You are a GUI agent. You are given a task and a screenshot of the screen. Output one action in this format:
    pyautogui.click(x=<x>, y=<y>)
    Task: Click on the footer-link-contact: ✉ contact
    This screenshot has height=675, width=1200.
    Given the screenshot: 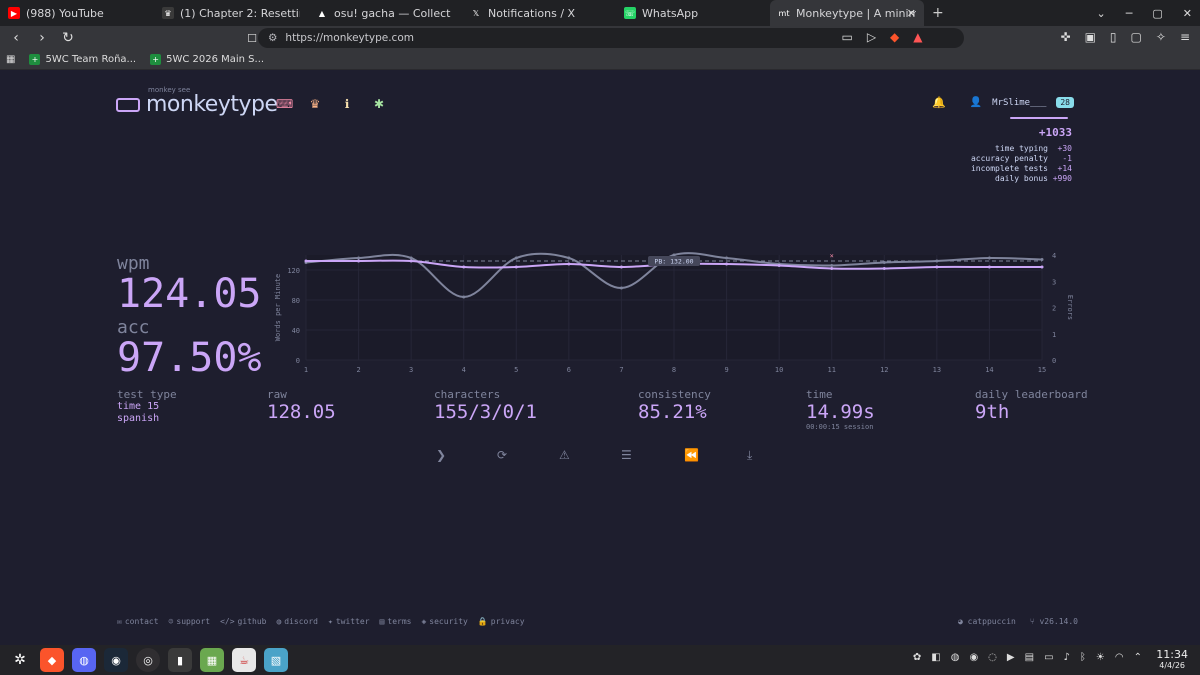 What is the action you would take?
    pyautogui.click(x=138, y=621)
    